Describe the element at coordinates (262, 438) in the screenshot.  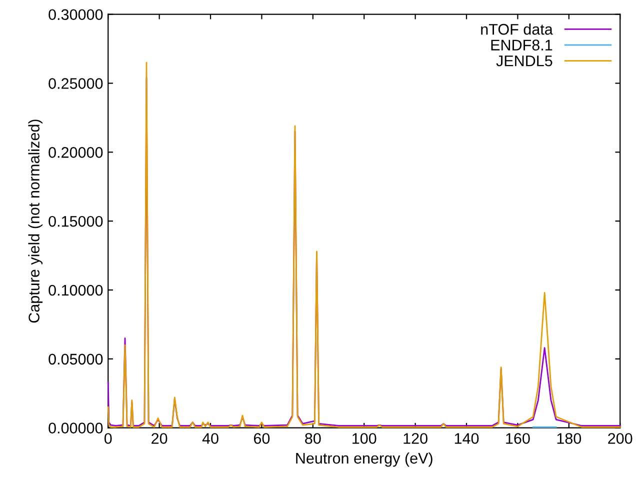
I see `x-tick-label: 60` at that location.